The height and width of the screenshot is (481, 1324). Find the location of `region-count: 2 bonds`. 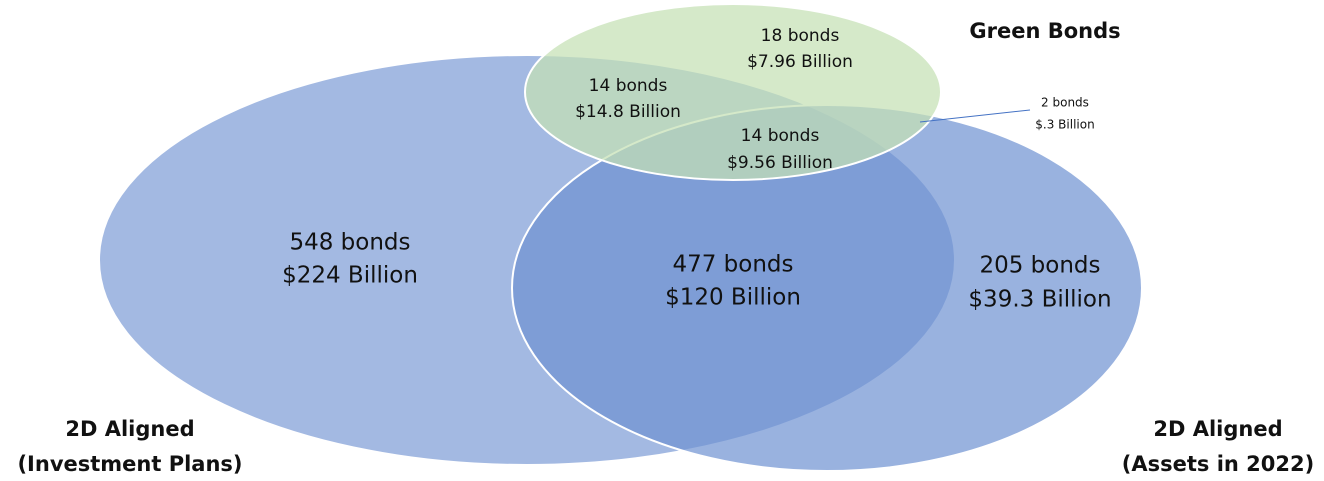

region-count: 2 bonds is located at coordinates (1065, 103).